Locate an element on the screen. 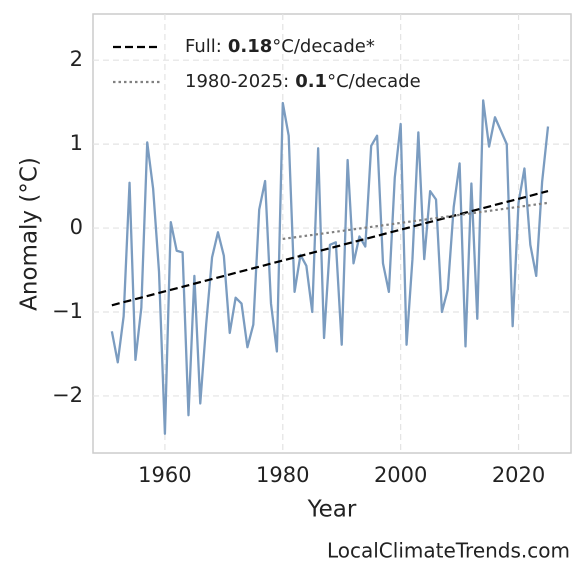  x-tick-label: 2020 is located at coordinates (518, 475).